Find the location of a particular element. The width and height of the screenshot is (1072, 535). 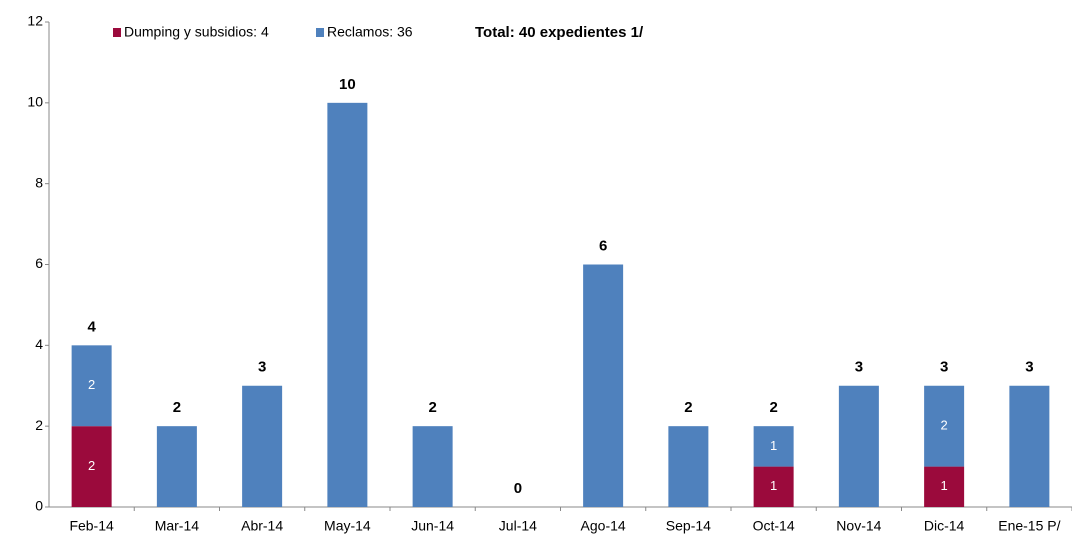

x-tick-label: Feb-14 is located at coordinates (91, 526).